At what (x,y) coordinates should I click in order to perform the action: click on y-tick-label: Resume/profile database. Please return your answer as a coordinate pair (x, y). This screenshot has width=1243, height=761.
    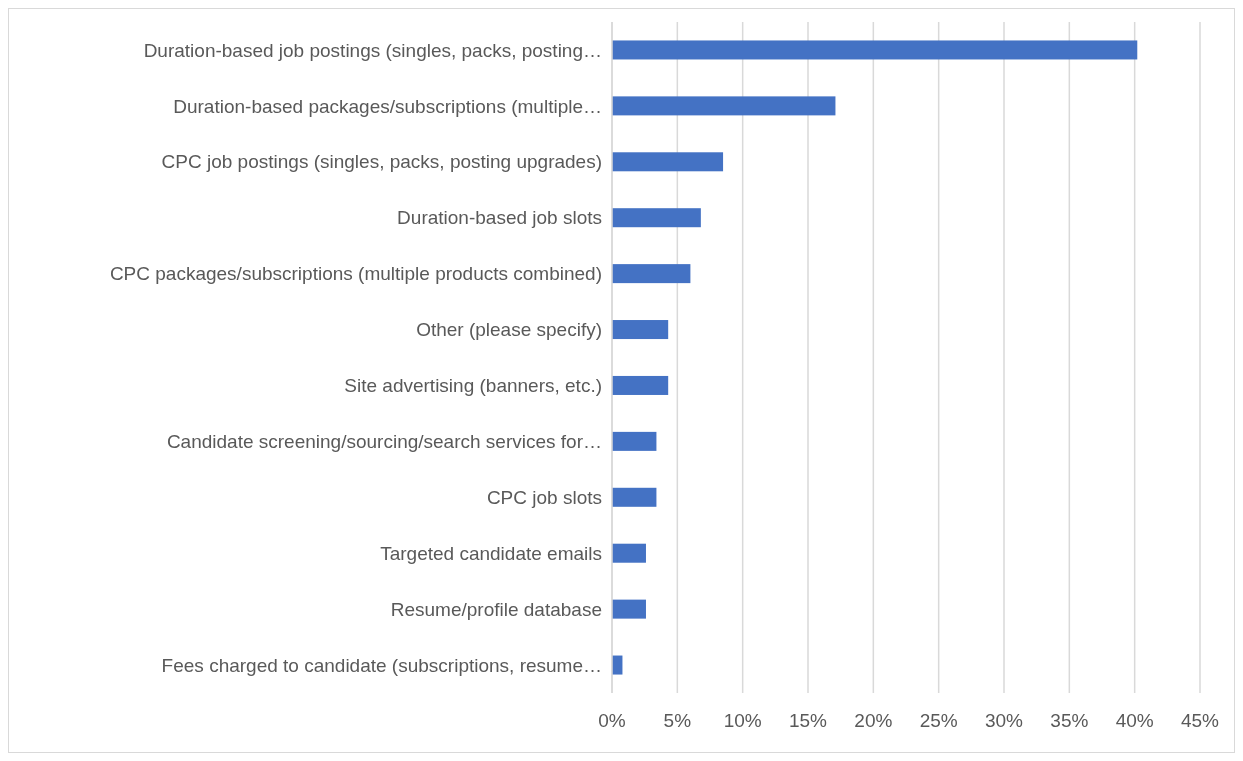
    Looking at the image, I should click on (496, 609).